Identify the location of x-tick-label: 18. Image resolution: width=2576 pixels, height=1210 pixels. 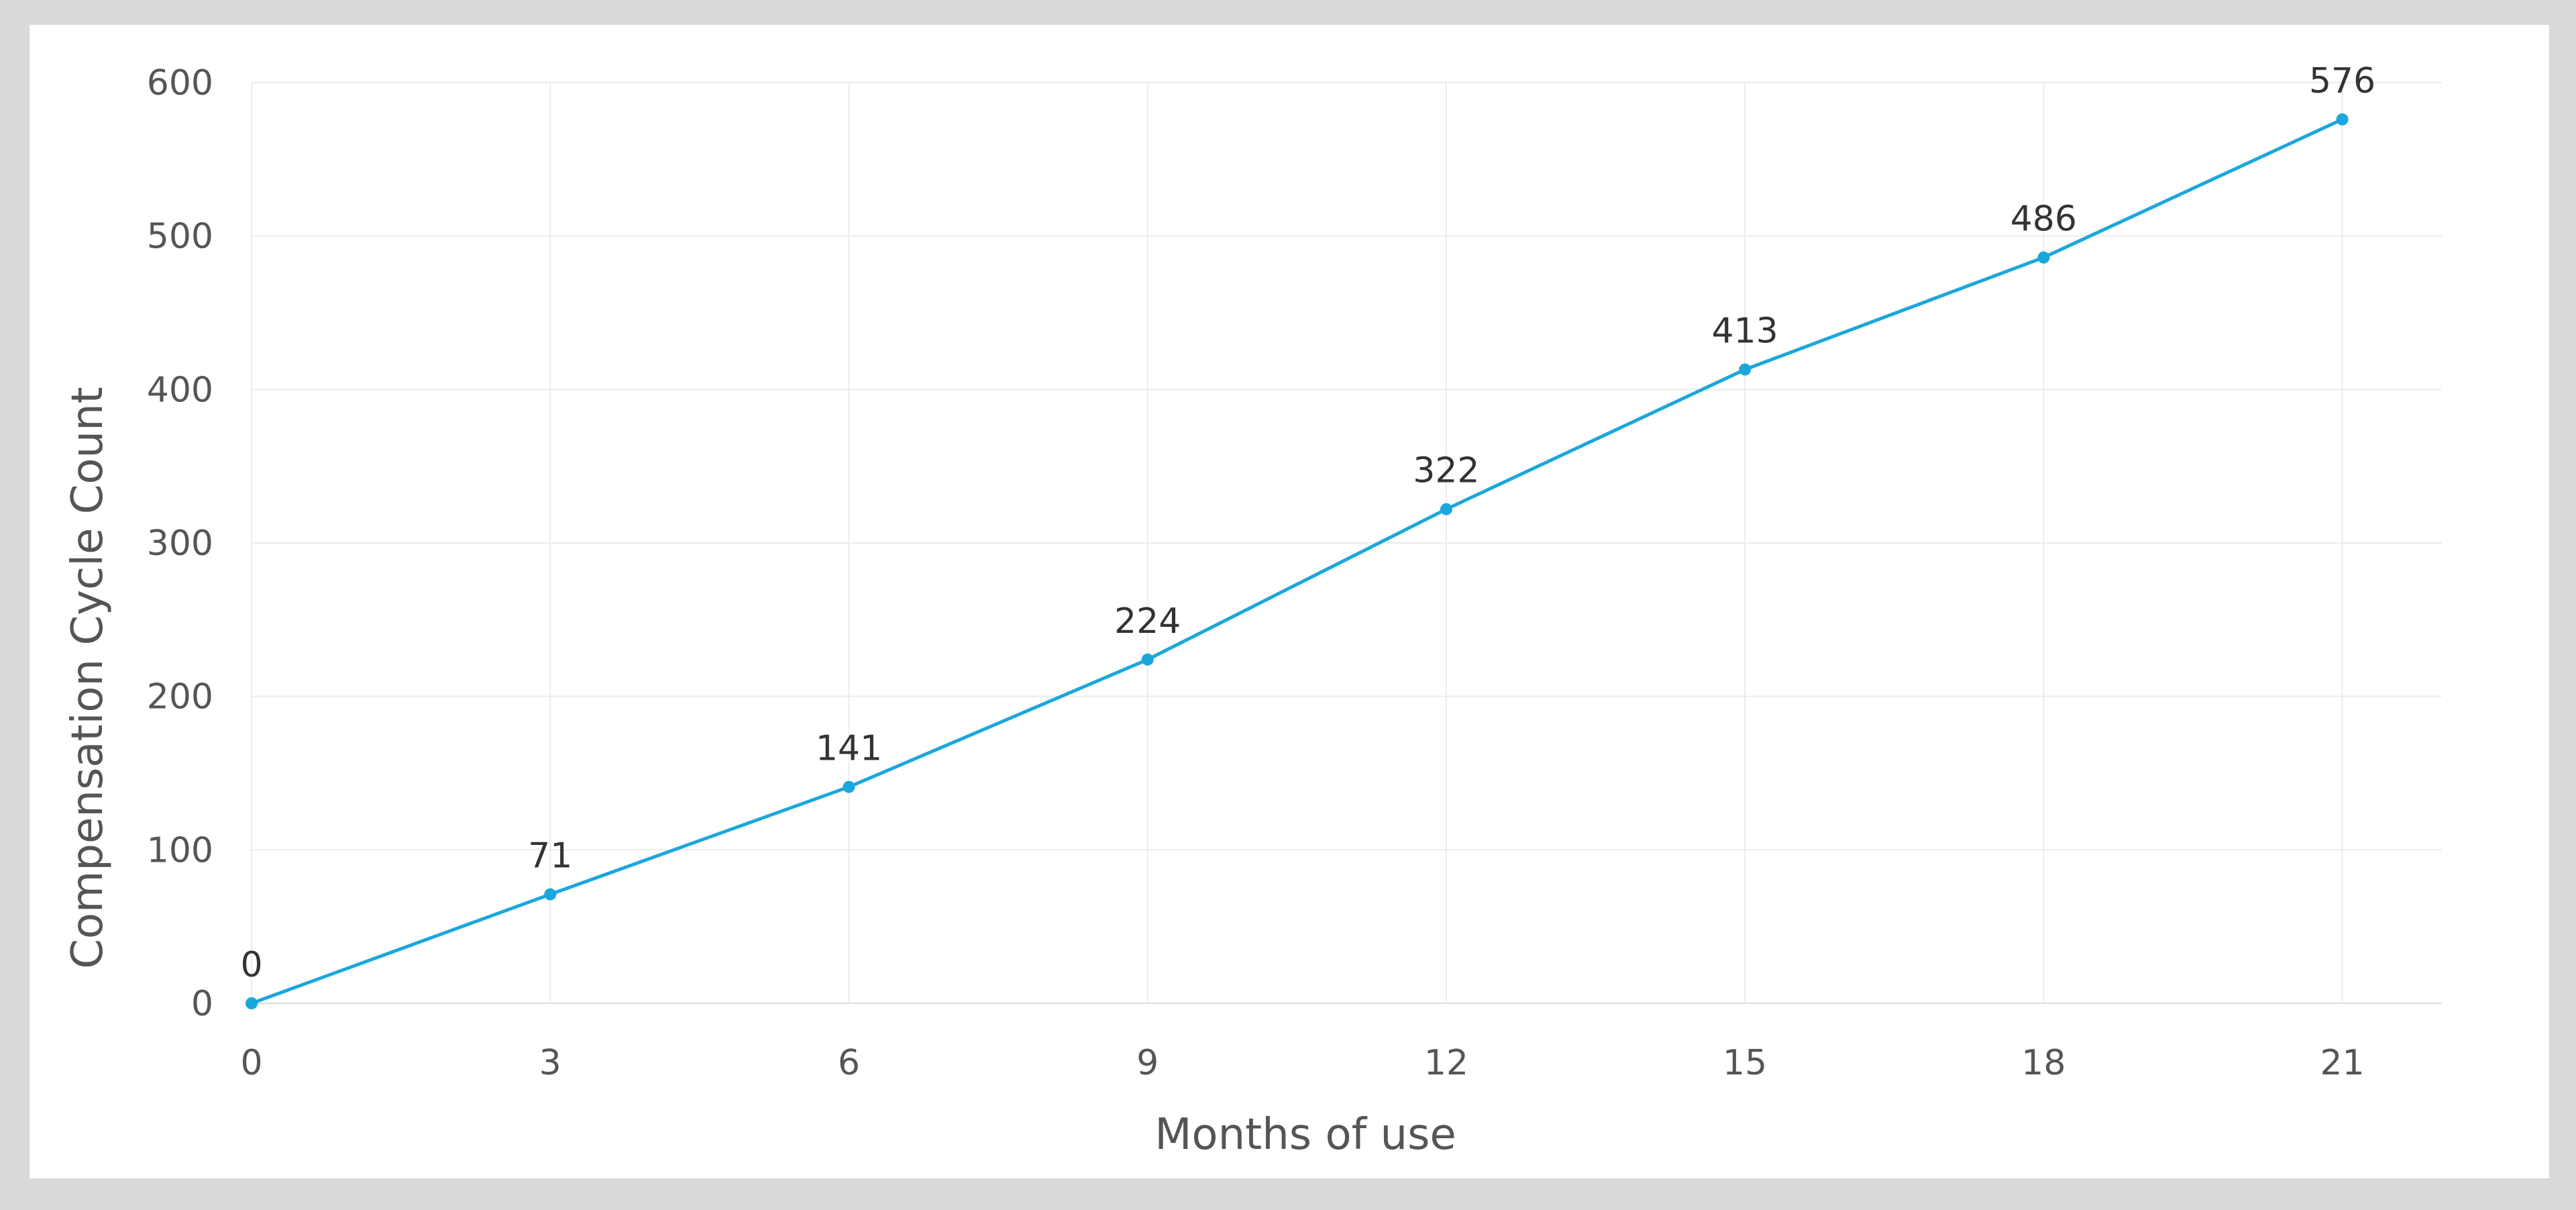
(2043, 1063).